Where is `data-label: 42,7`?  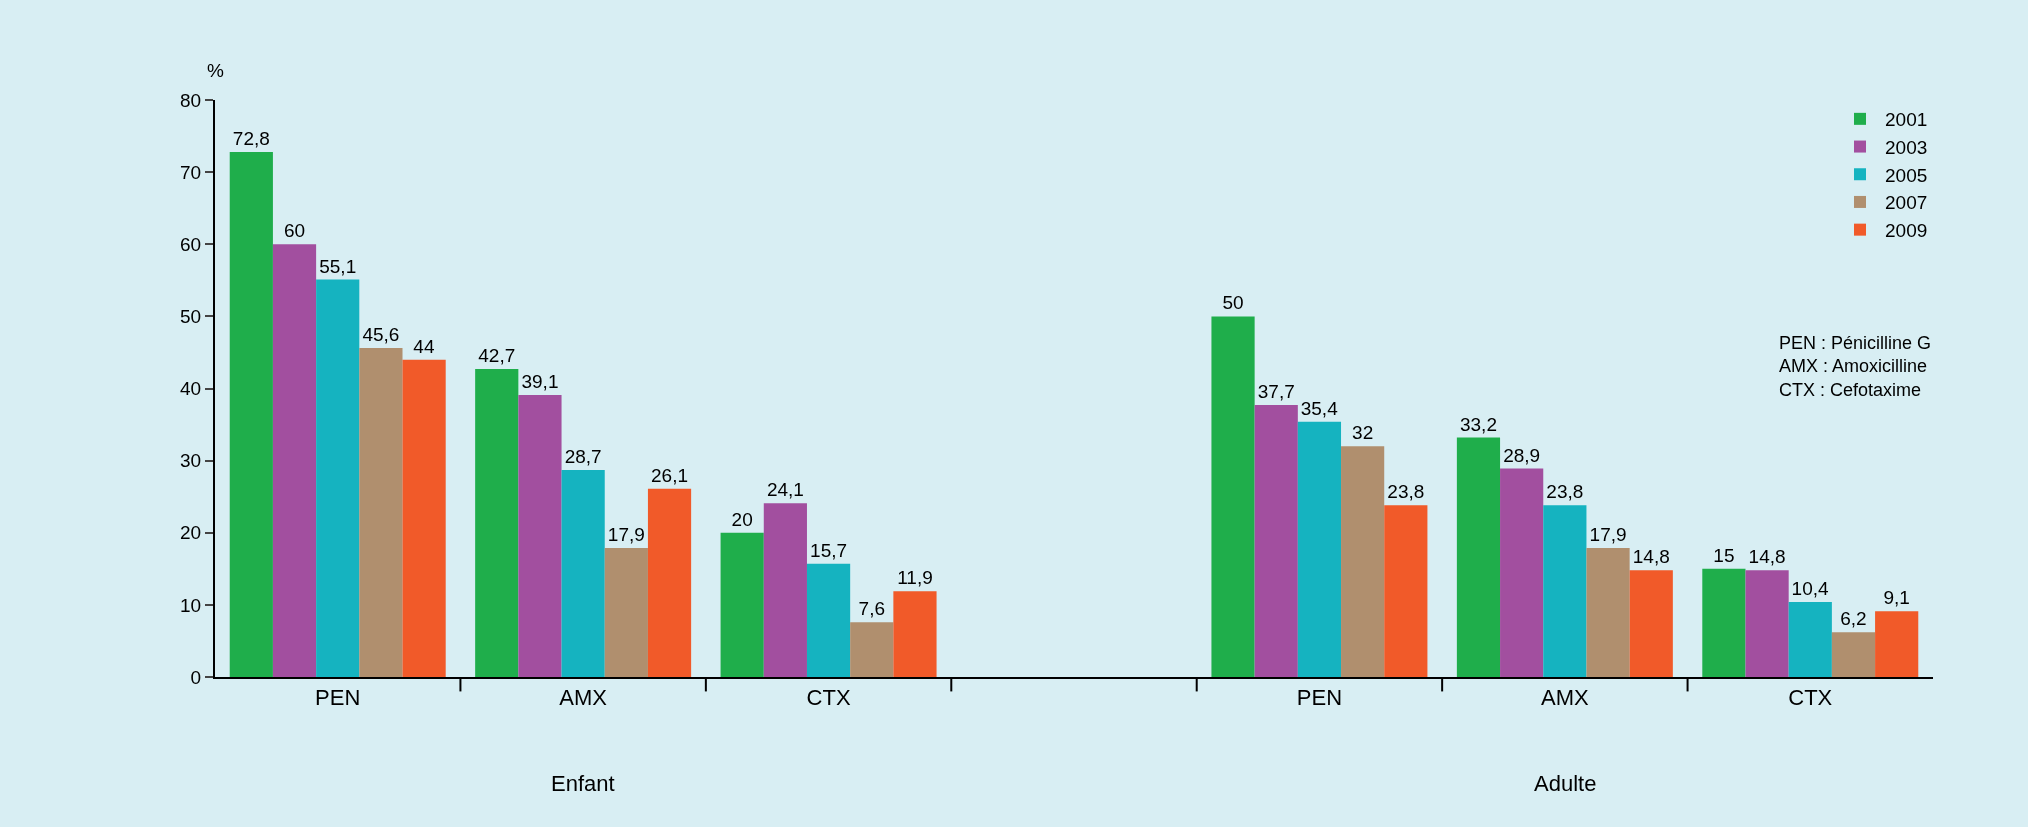 data-label: 42,7 is located at coordinates (497, 356).